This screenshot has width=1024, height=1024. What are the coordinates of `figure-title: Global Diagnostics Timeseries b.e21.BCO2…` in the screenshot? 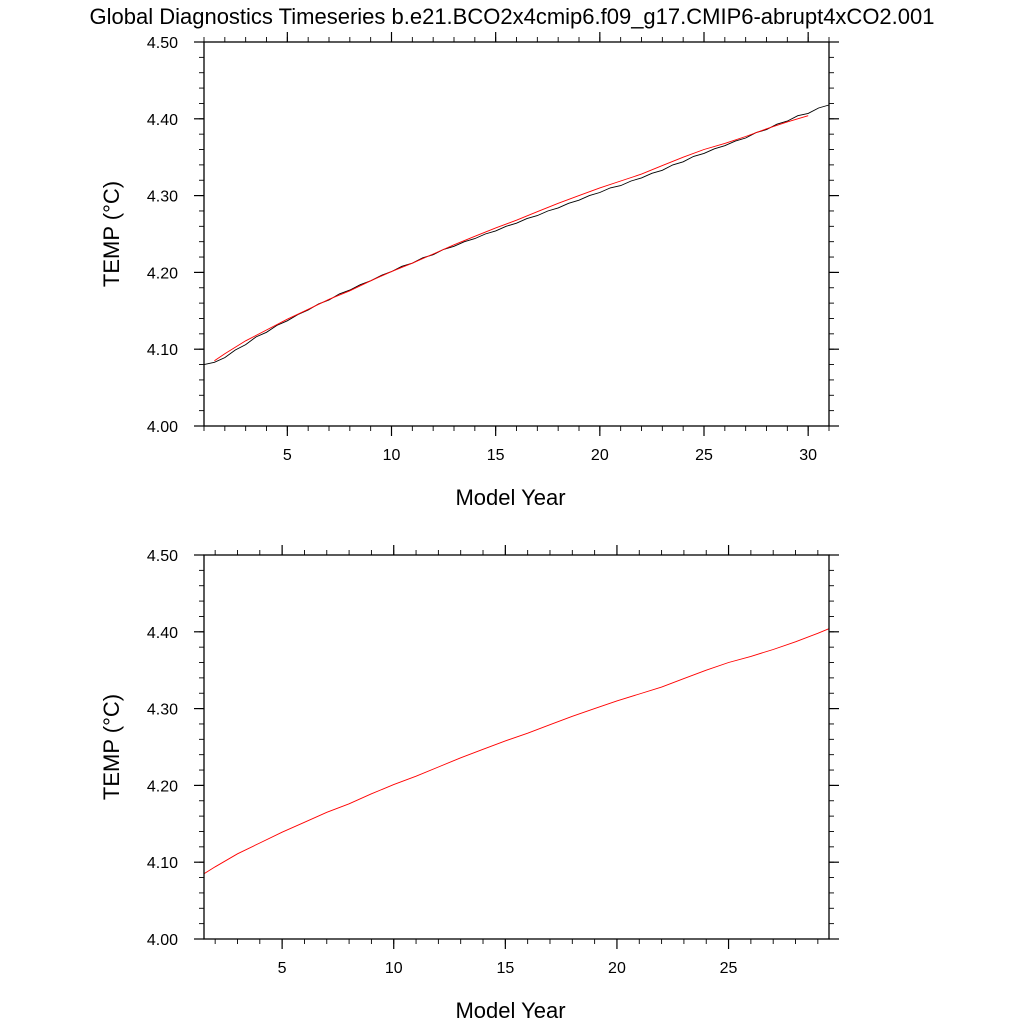 It's located at (512, 16).